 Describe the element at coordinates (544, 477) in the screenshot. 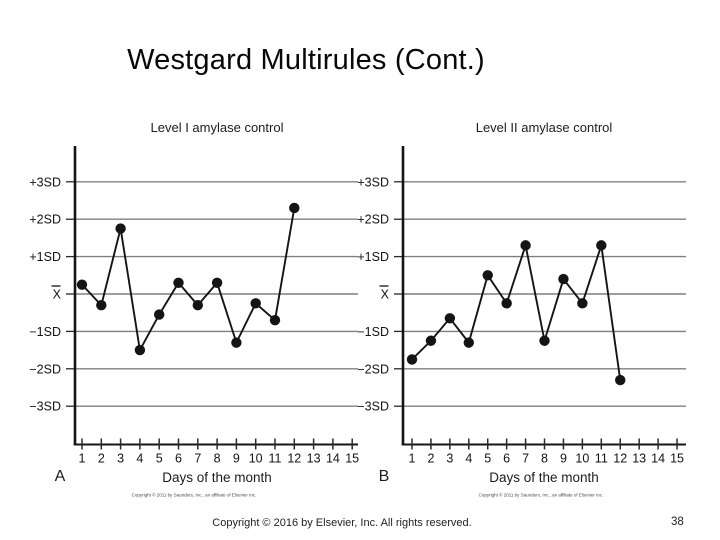

I see `chart-b-xaxis-label: Days of the month` at that location.